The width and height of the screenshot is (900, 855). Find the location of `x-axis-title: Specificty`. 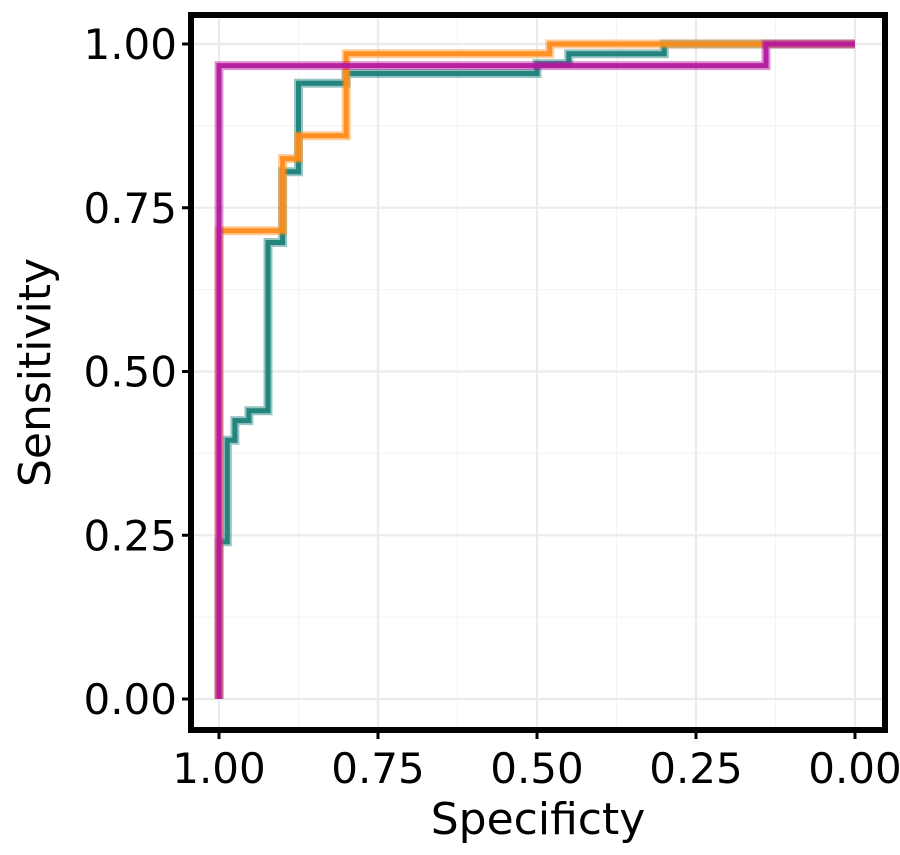

x-axis-title: Specificty is located at coordinates (538, 819).